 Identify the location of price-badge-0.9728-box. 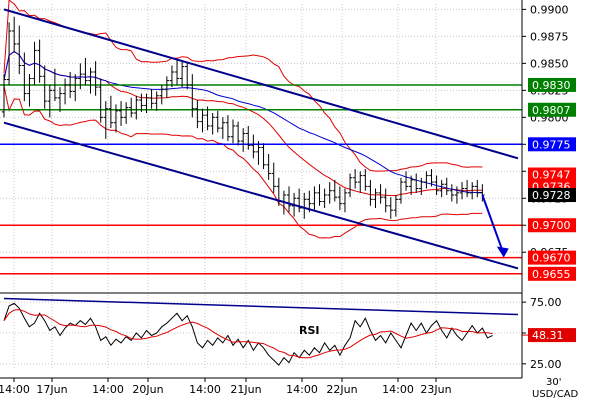
(552, 195).